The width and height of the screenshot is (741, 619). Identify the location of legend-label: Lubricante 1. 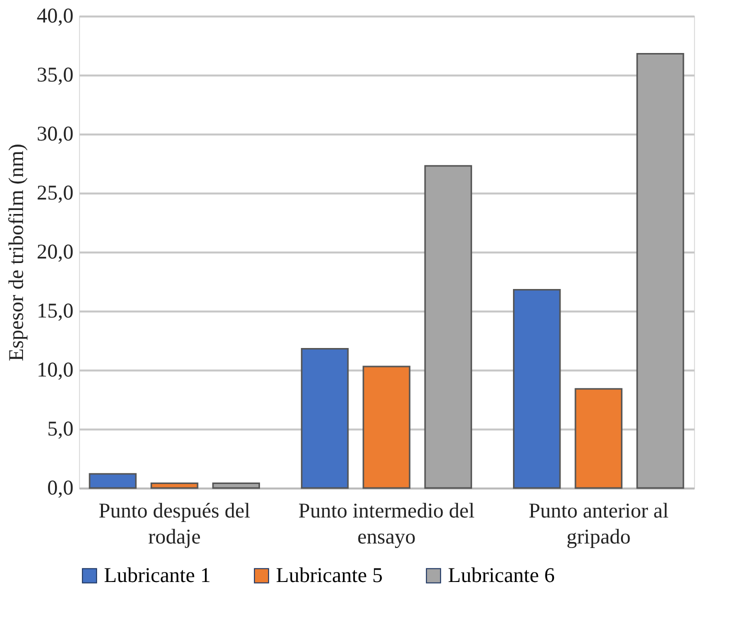
(157, 574).